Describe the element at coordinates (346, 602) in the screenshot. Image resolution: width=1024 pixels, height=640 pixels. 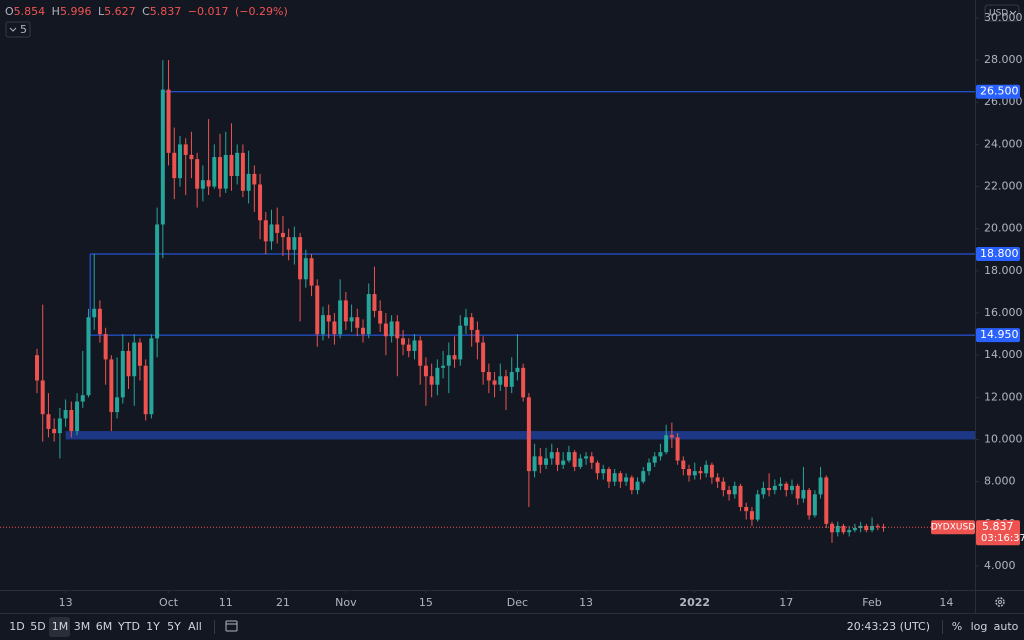
I see `x-tick-label: Nov` at that location.